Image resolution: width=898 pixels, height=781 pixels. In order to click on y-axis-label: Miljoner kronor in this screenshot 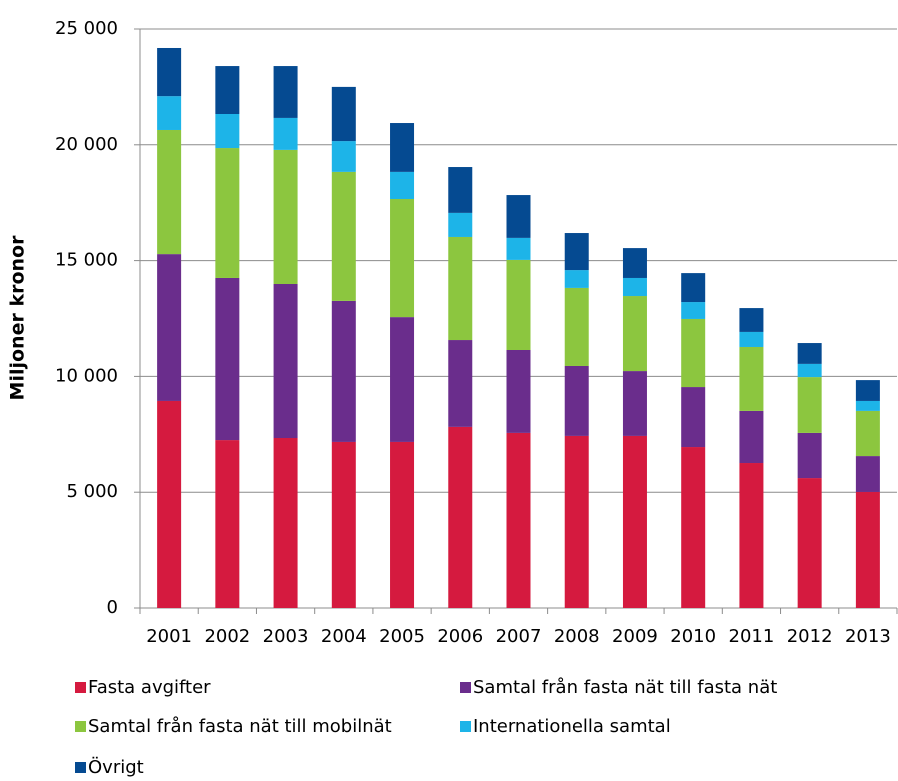, I will do `click(18, 318)`.